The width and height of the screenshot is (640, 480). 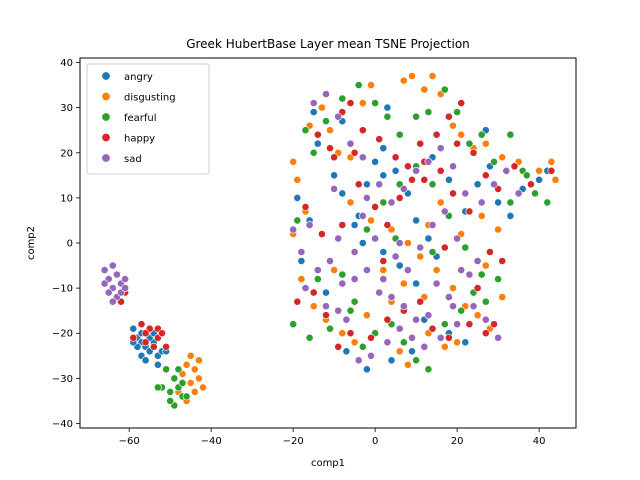 What do you see at coordinates (328, 463) in the screenshot?
I see `x-axis-label: comp1` at bounding box center [328, 463].